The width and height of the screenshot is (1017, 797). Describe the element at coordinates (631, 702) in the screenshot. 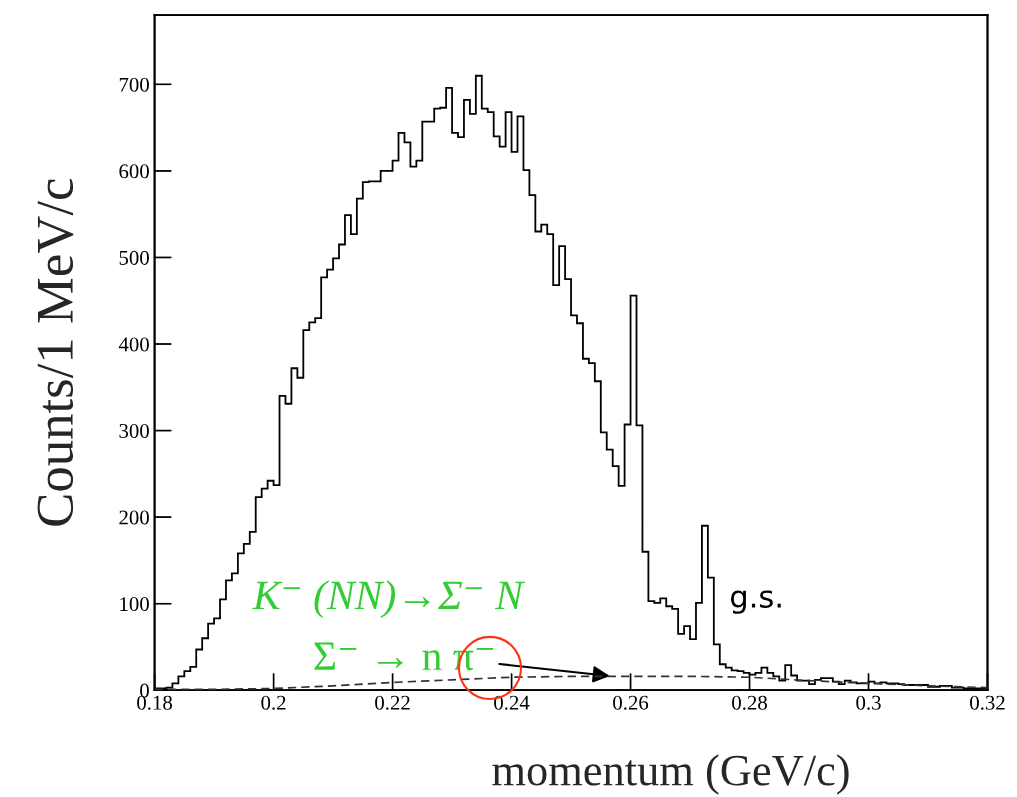

I see `x-tick-label: 0.26` at that location.